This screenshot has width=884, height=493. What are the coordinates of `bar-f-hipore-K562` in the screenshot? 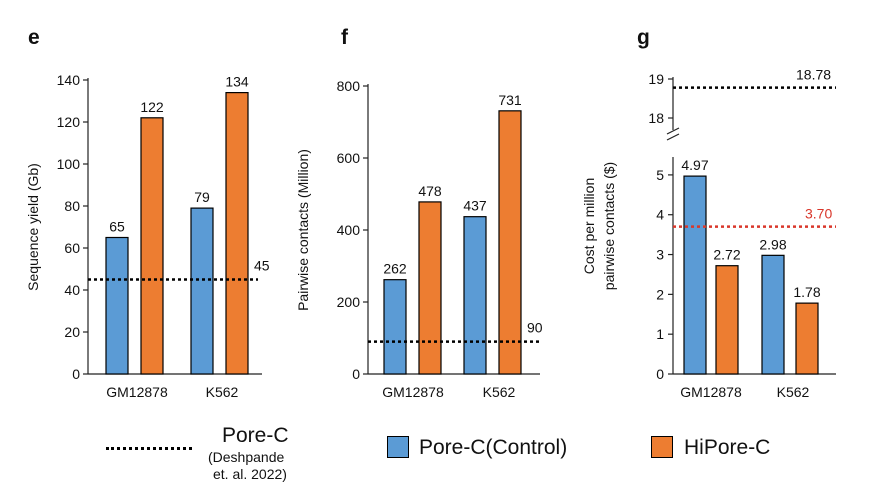 It's located at (510, 242).